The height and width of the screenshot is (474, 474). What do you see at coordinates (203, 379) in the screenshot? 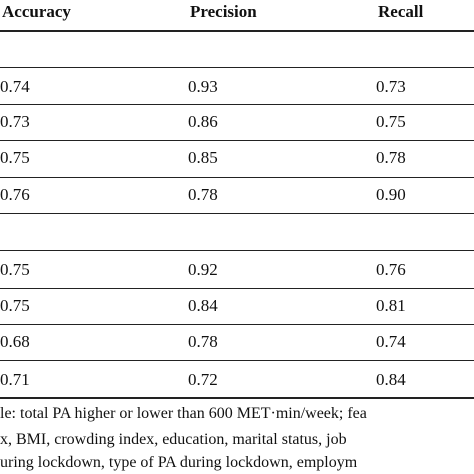
I see `table-cell: 0.72` at bounding box center [203, 379].